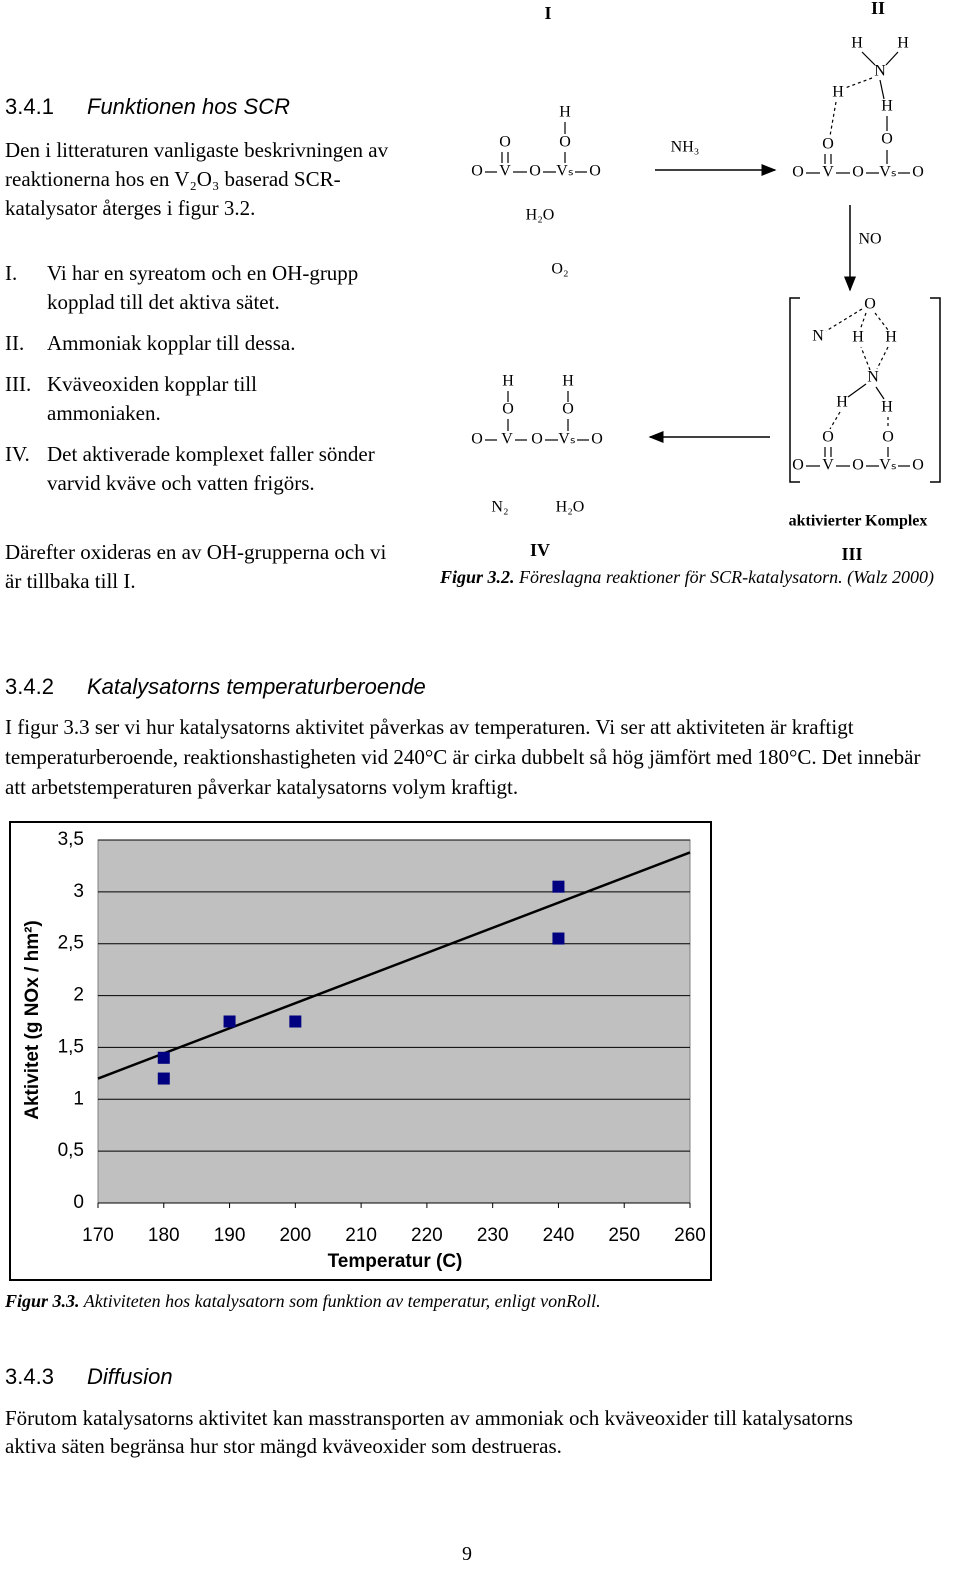 The width and height of the screenshot is (960, 1569). I want to click on heading: 3.4.3 Diffusion, so click(89, 1377).